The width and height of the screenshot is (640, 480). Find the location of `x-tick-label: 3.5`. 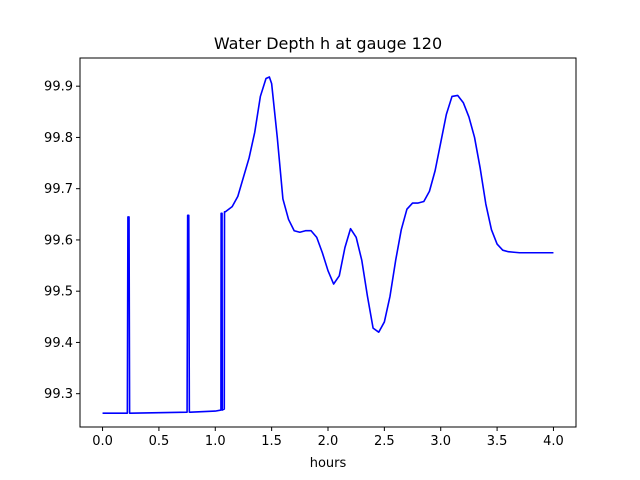

x-tick-label: 3.5 is located at coordinates (497, 441).